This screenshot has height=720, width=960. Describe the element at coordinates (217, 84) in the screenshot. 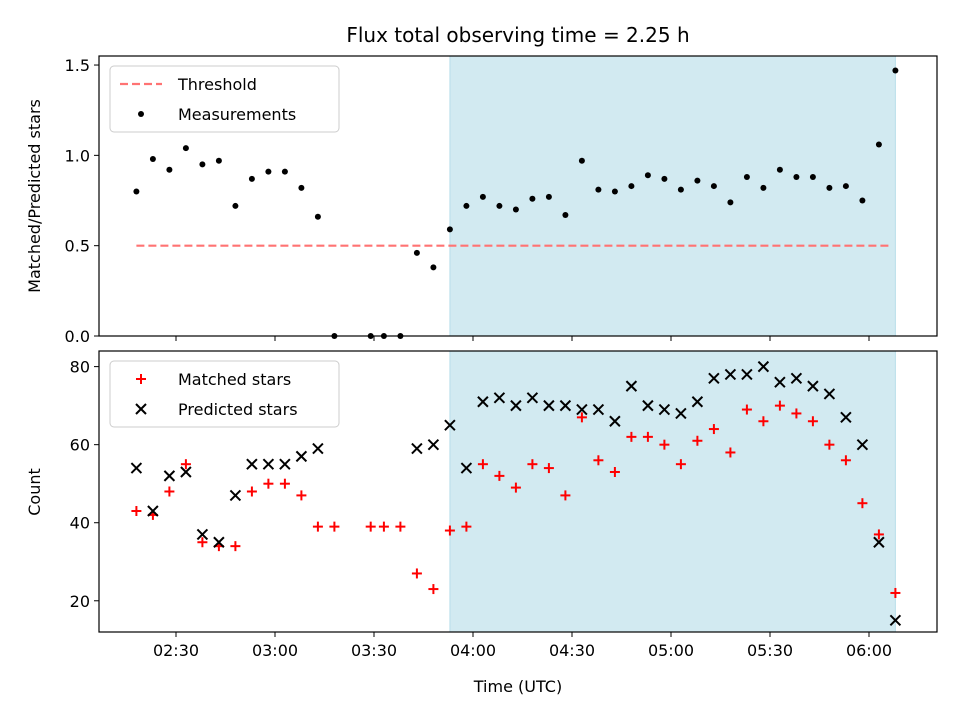

I see `legend-label: Threshold` at that location.